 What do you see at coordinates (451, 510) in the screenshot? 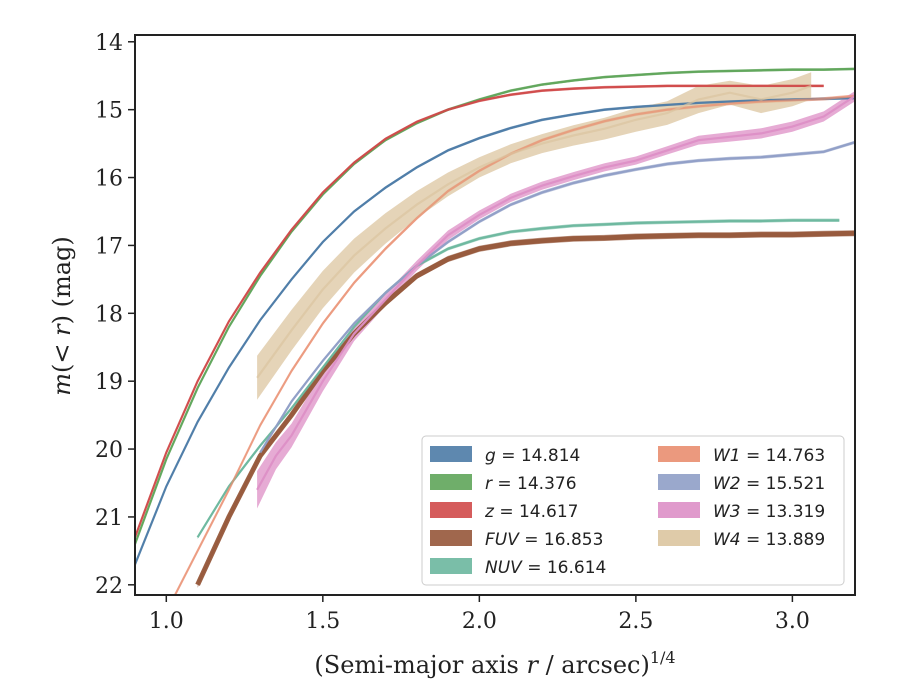
I see `legend-swatch-z` at bounding box center [451, 510].